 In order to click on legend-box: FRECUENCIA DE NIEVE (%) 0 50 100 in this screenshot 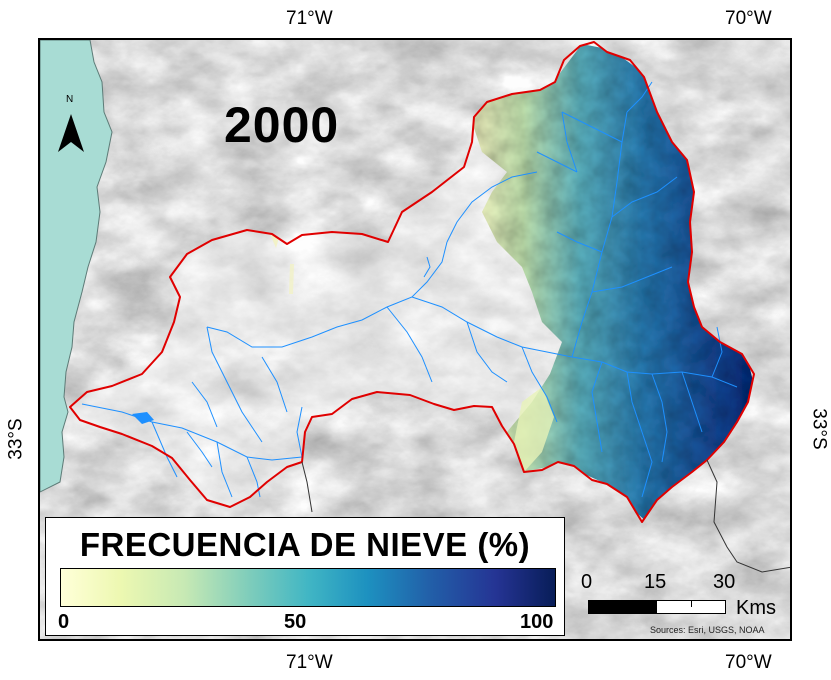, I will do `click(305, 576)`.